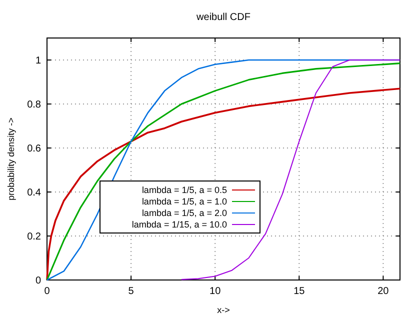 The image size is (420, 320). Describe the element at coordinates (384, 291) in the screenshot. I see `x-tick-label: 20` at that location.